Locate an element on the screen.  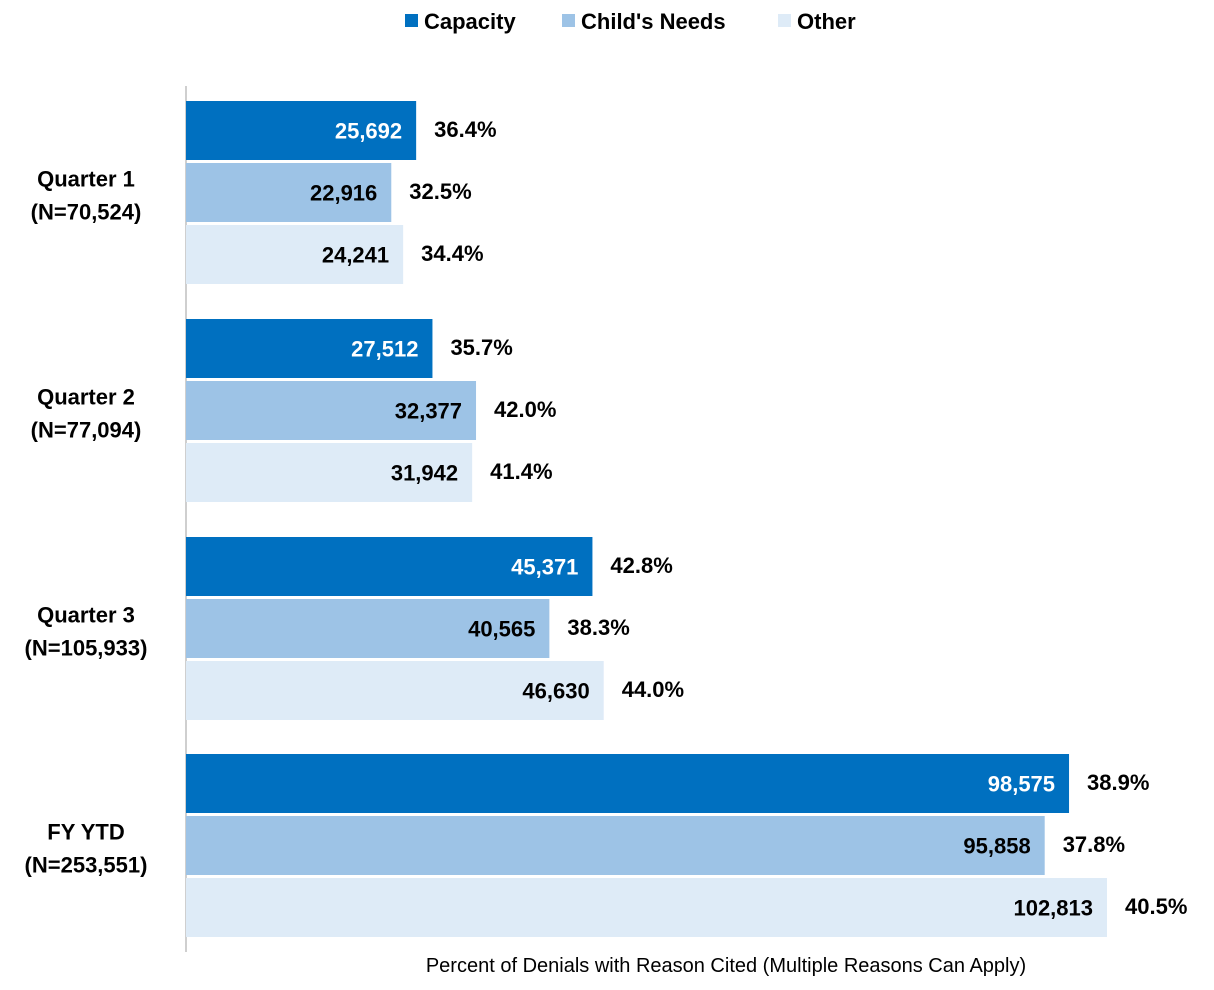
value-label-0-1: 27,512 is located at coordinates (384, 349).